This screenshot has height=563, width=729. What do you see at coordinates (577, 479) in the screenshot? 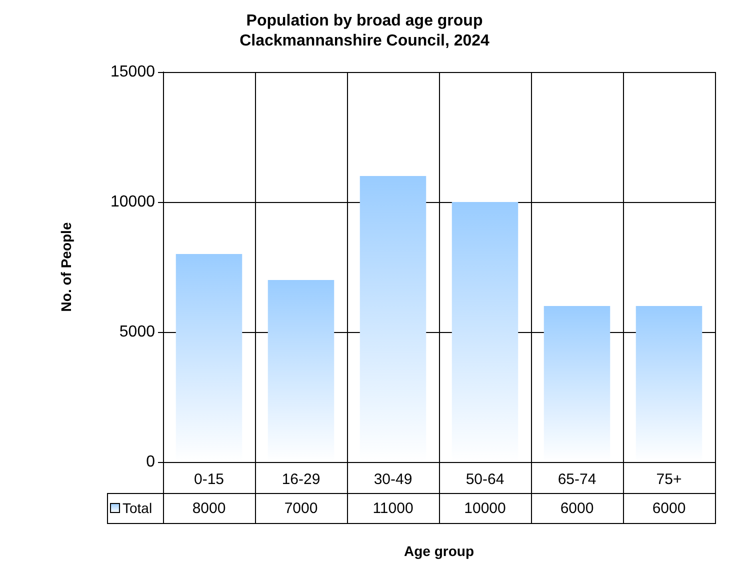
I see `x-tick-label: 65-74` at bounding box center [577, 479].